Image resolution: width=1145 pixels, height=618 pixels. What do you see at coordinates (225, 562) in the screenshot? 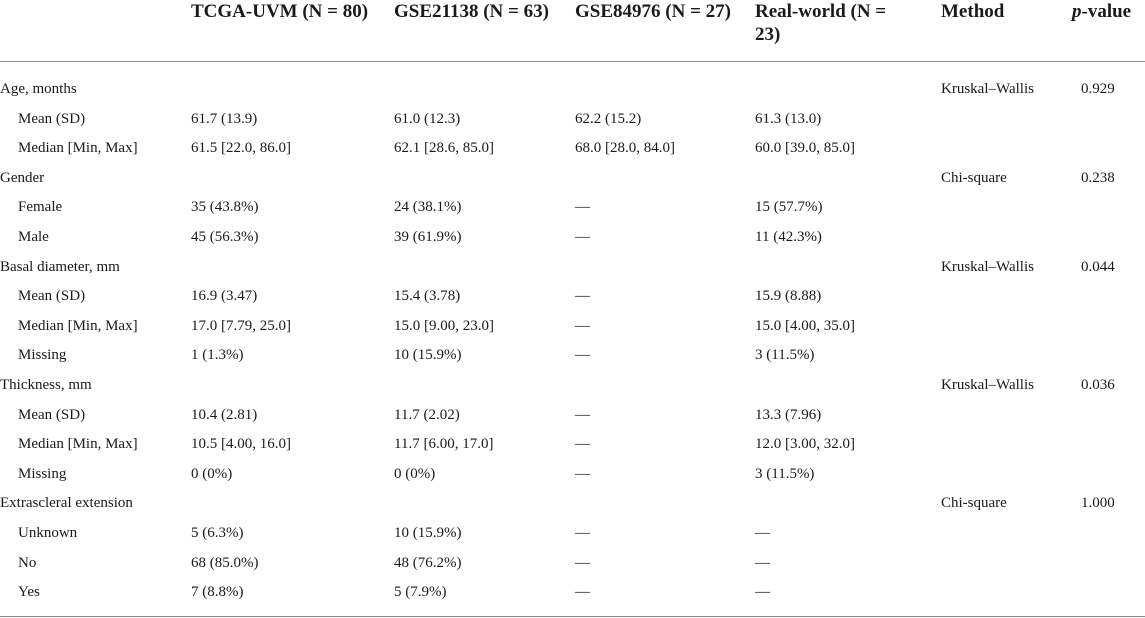
I see `cell-tcga-uvm: 68 (85.0%)` at bounding box center [225, 562].